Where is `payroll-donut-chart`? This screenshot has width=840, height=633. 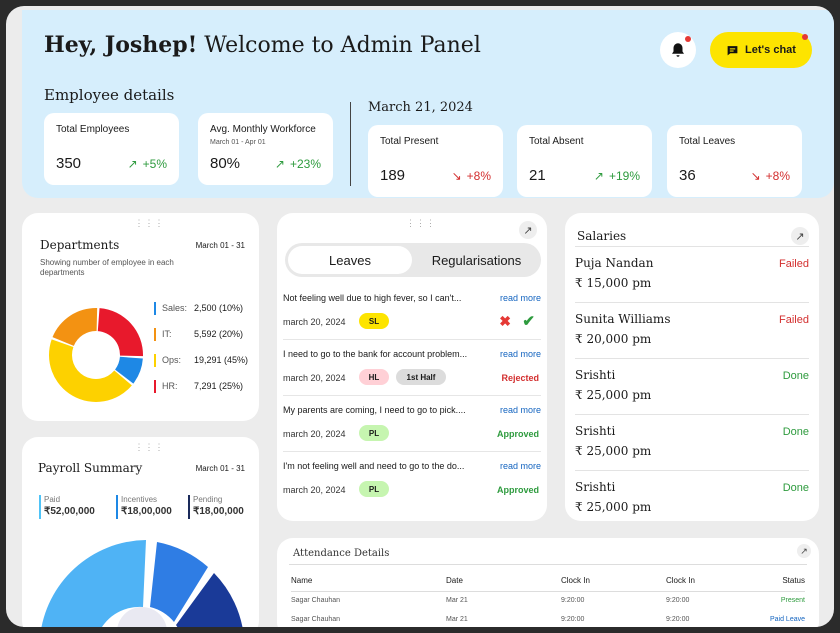
payroll-donut-chart is located at coordinates (142, 583).